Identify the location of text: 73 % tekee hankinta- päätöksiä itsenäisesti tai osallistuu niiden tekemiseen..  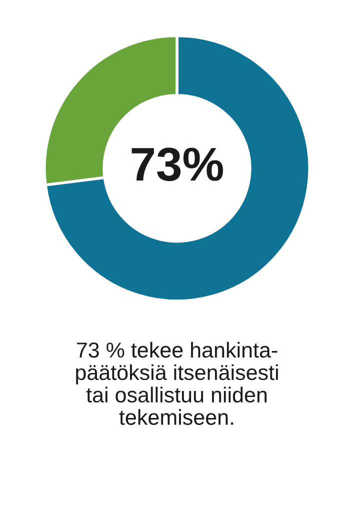
(177, 383).